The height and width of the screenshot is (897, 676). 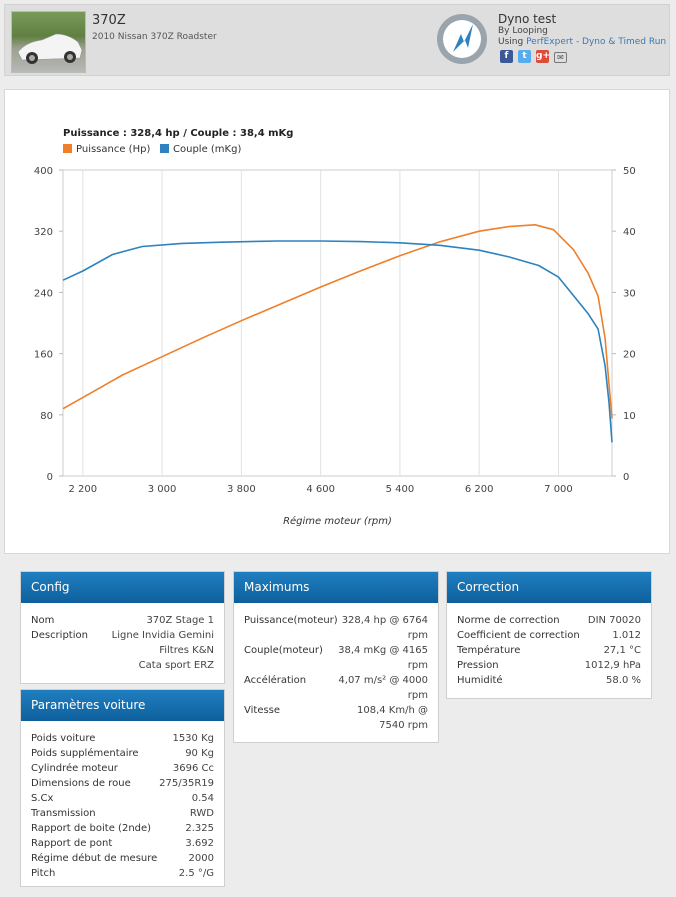 What do you see at coordinates (122, 828) in the screenshot?
I see `param-row: Rapport de boite (2nde) 2.325` at bounding box center [122, 828].